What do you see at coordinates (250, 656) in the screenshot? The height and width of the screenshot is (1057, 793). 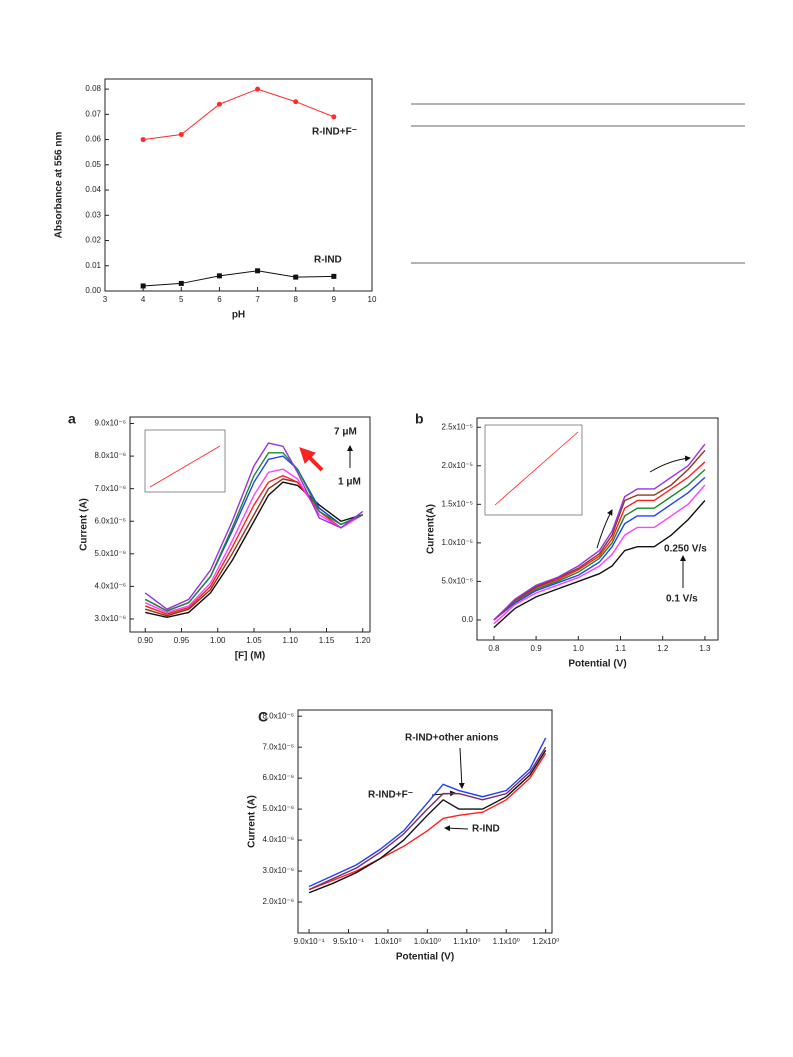 I see `x-axis-label: [F] (M)` at bounding box center [250, 656].